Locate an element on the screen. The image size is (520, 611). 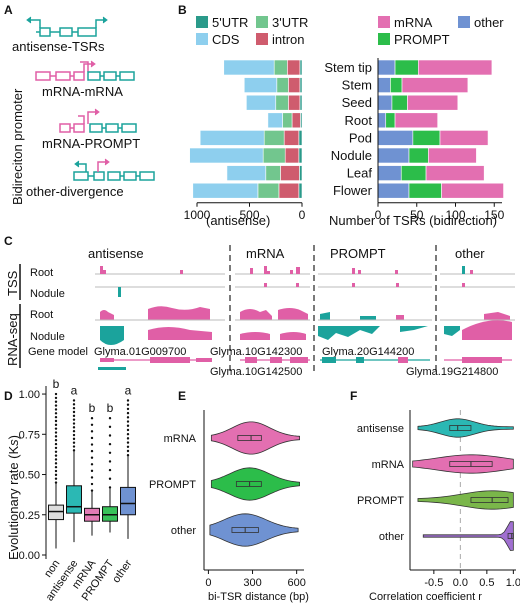
tissue-label-flower: Flower is located at coordinates (353, 190).